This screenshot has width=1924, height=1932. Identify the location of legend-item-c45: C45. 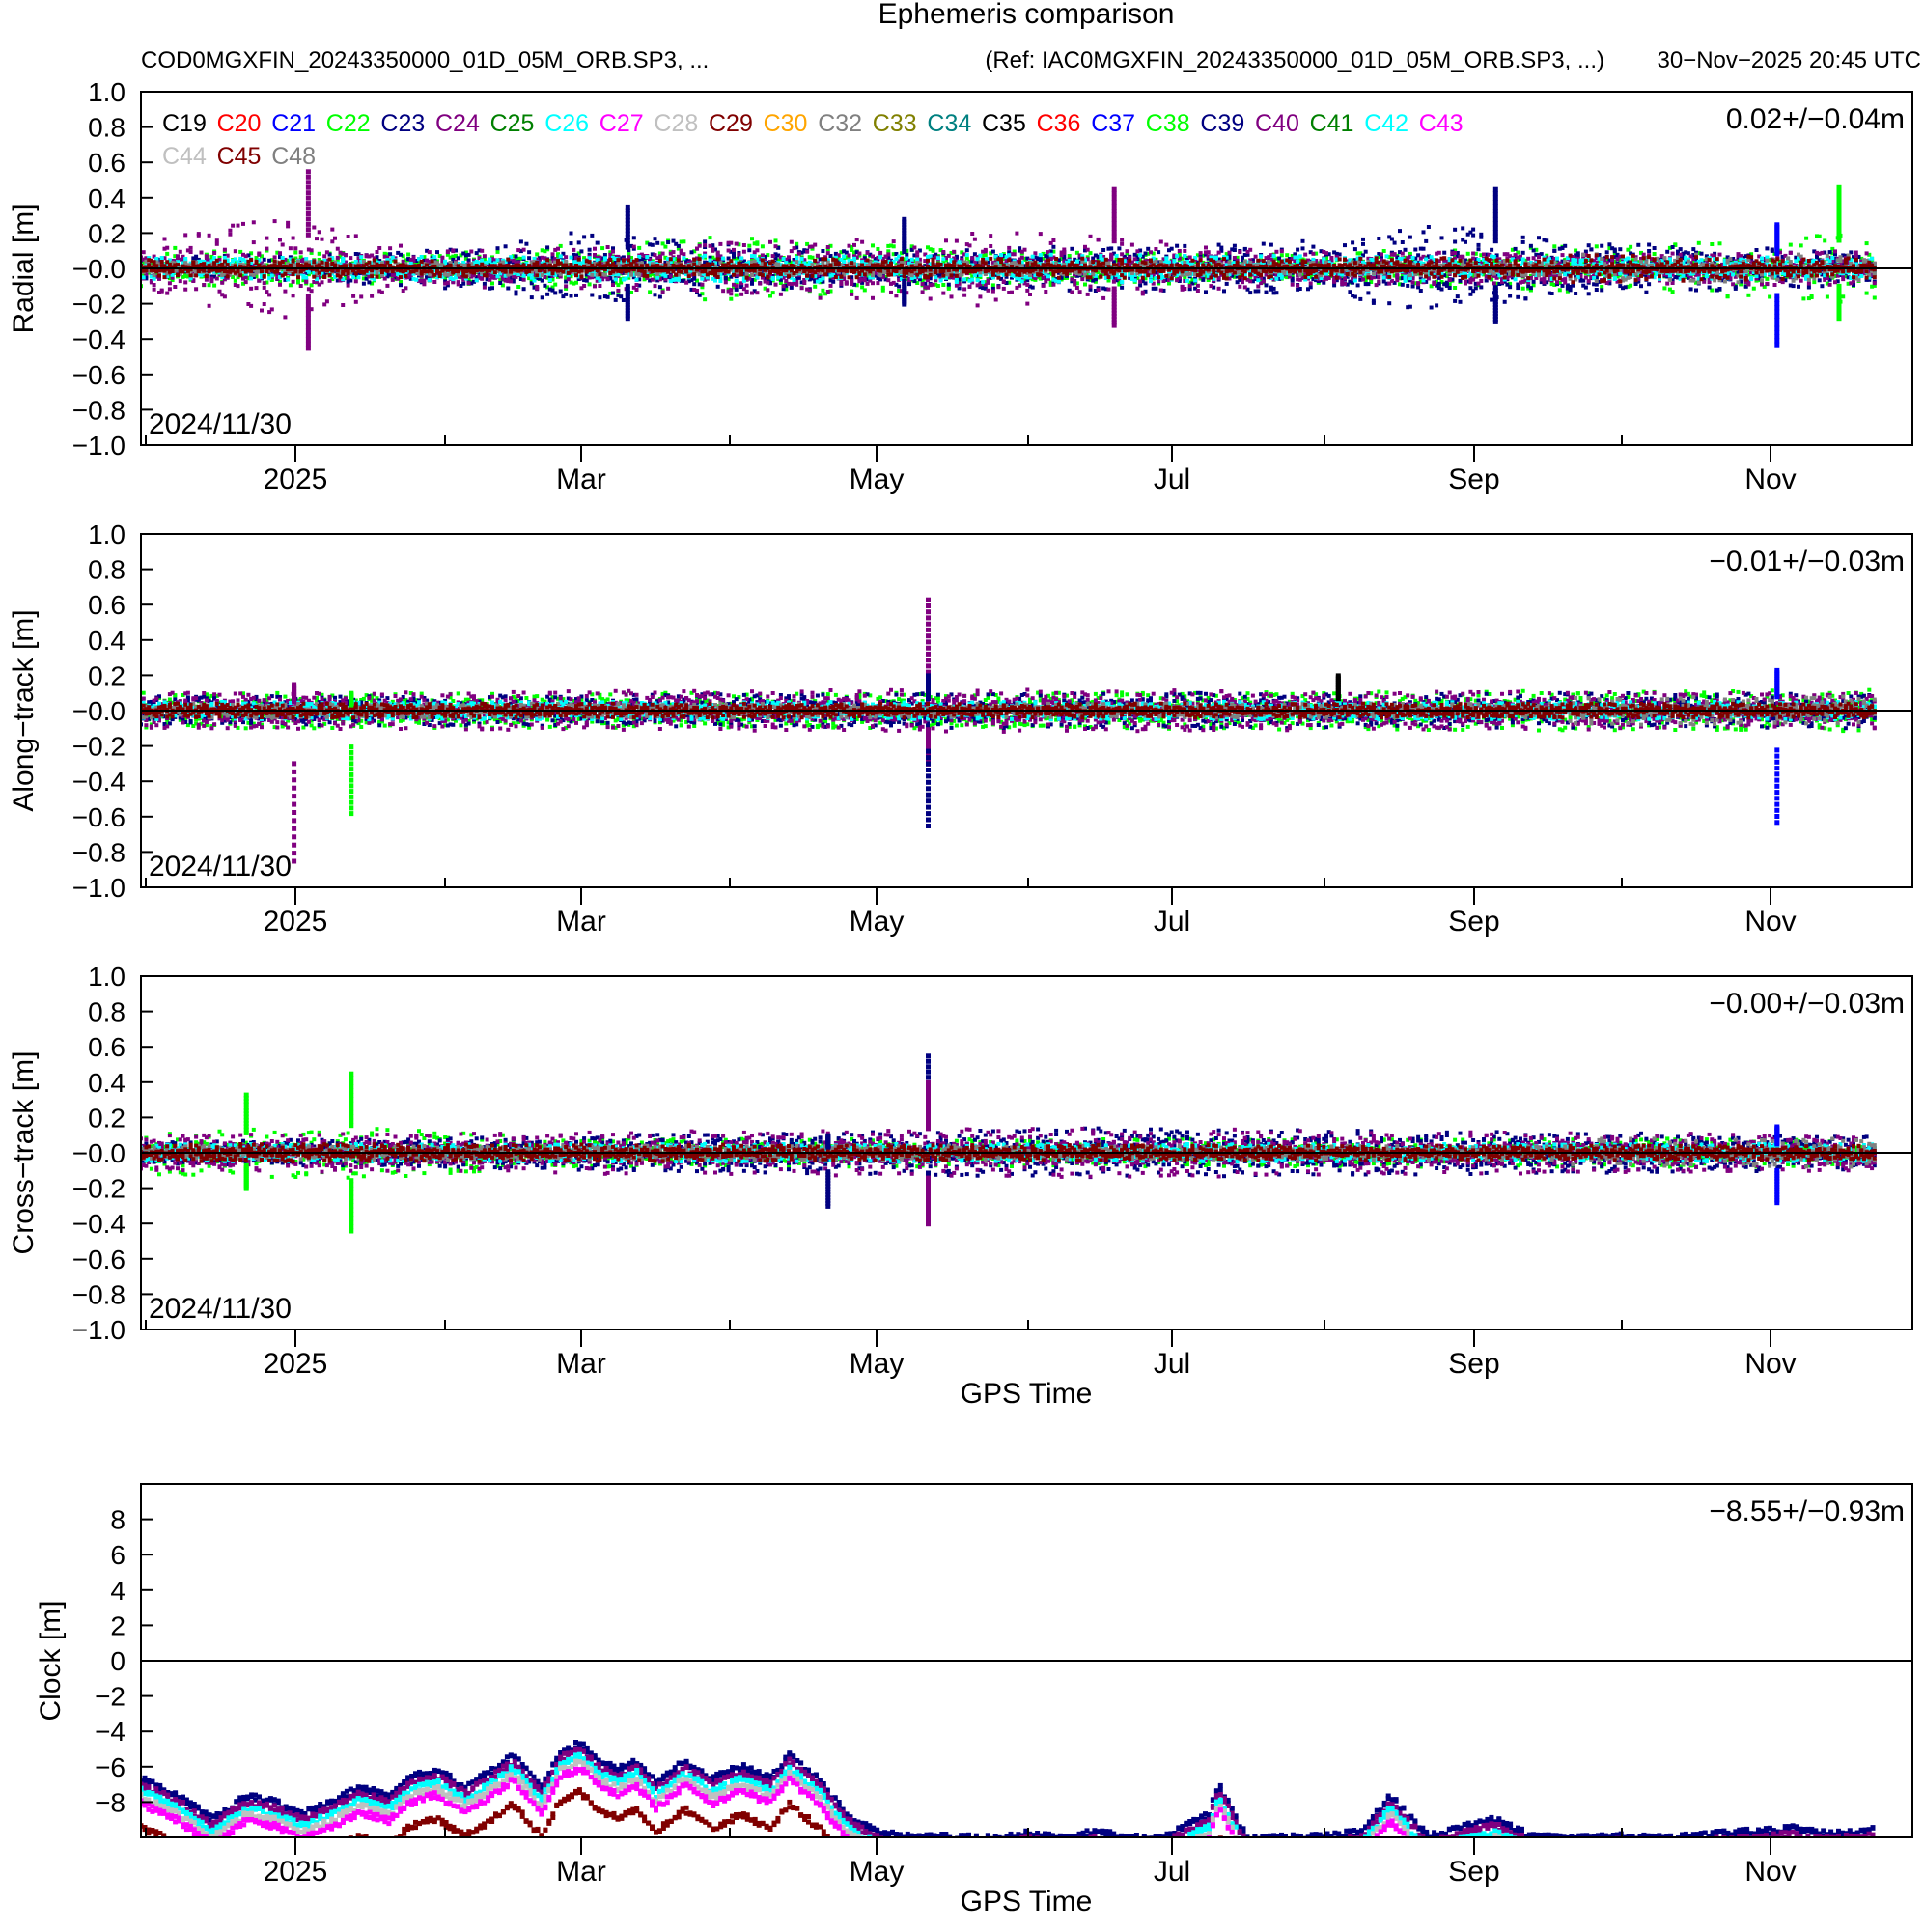
(239, 157).